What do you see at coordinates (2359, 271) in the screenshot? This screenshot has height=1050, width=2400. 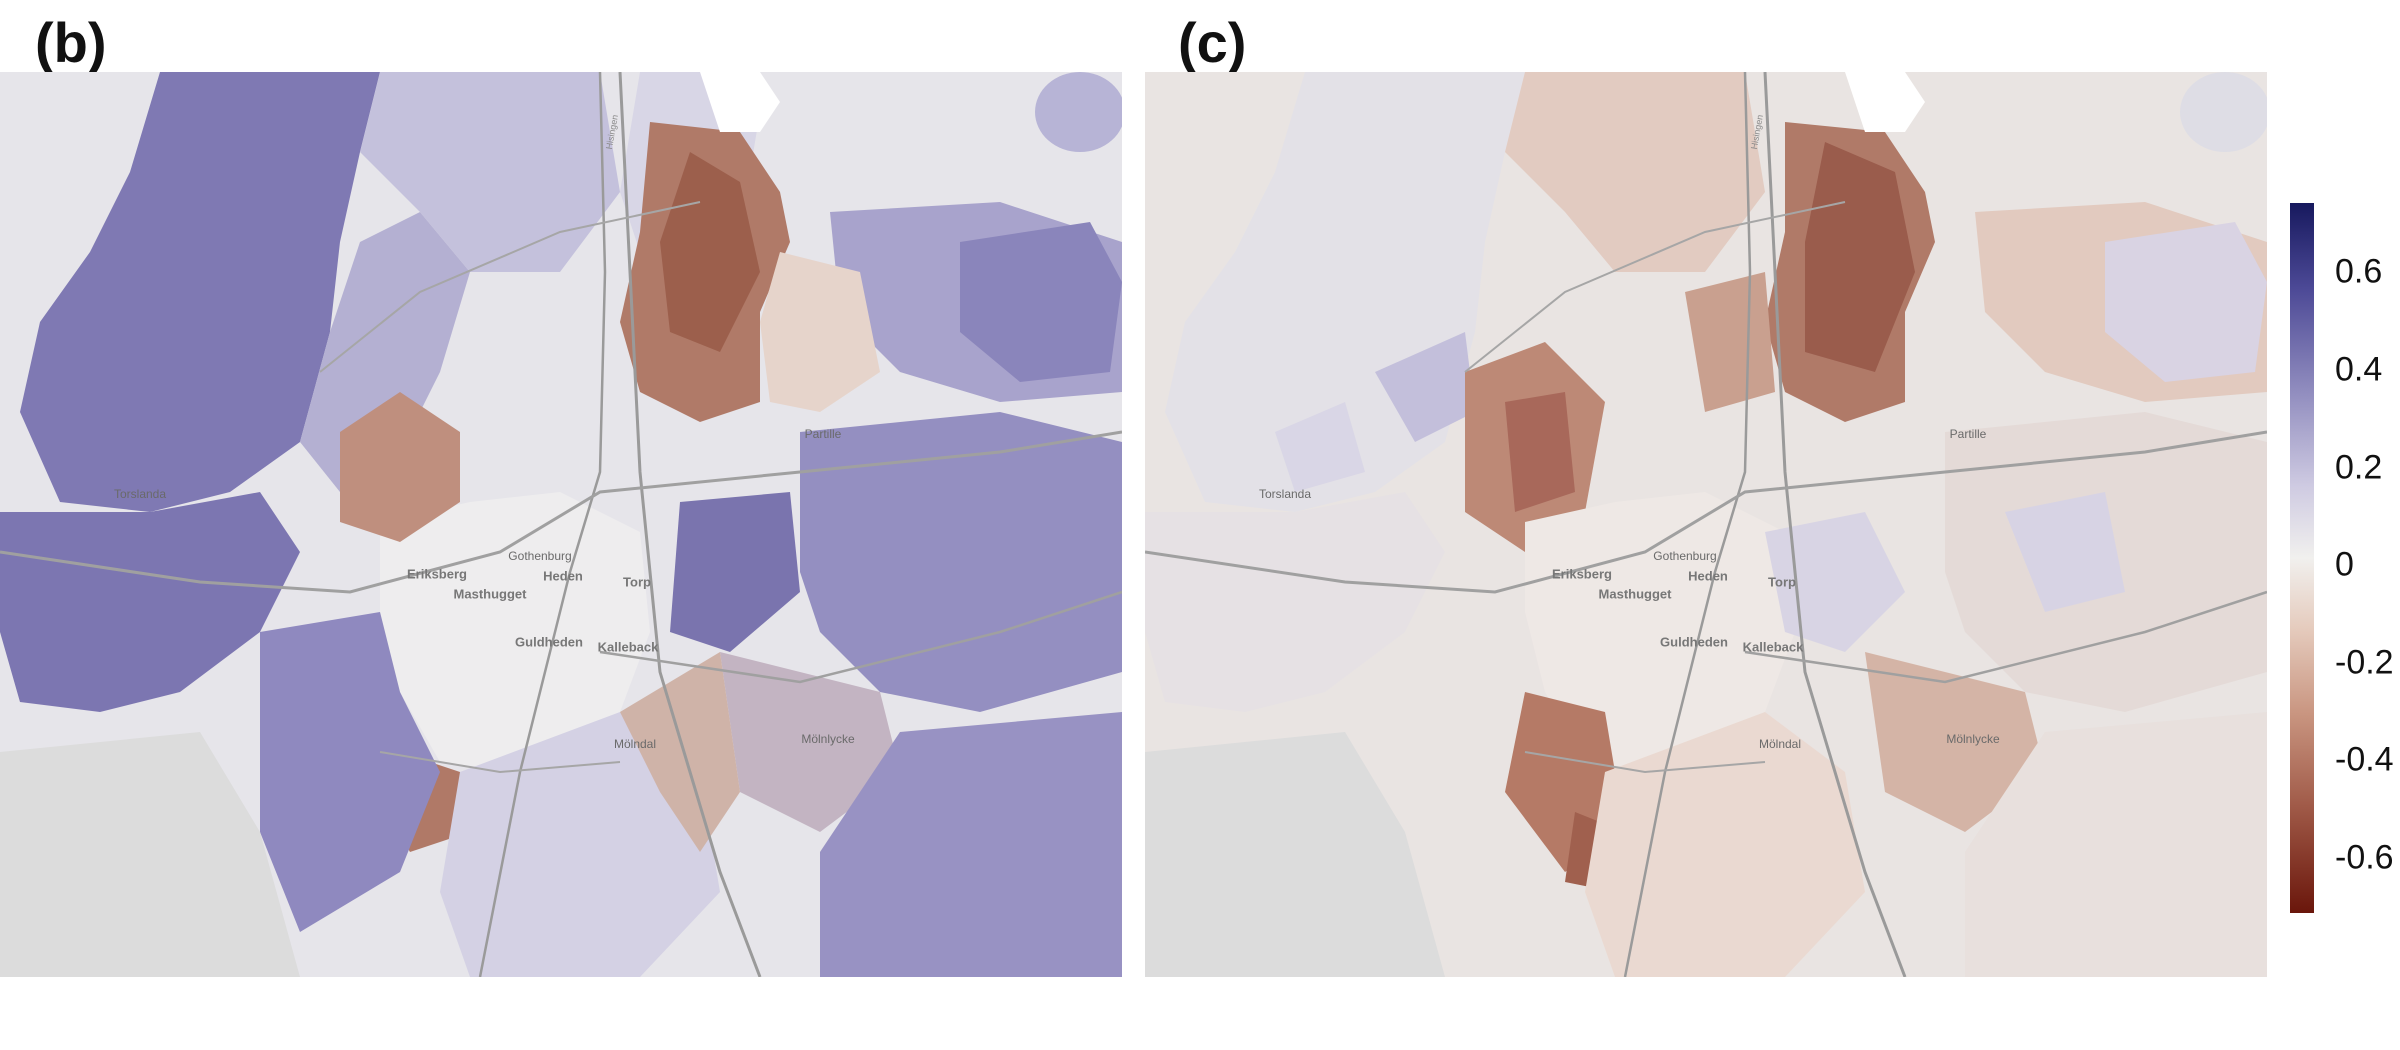 I see `colorbar-tick: 0.6` at bounding box center [2359, 271].